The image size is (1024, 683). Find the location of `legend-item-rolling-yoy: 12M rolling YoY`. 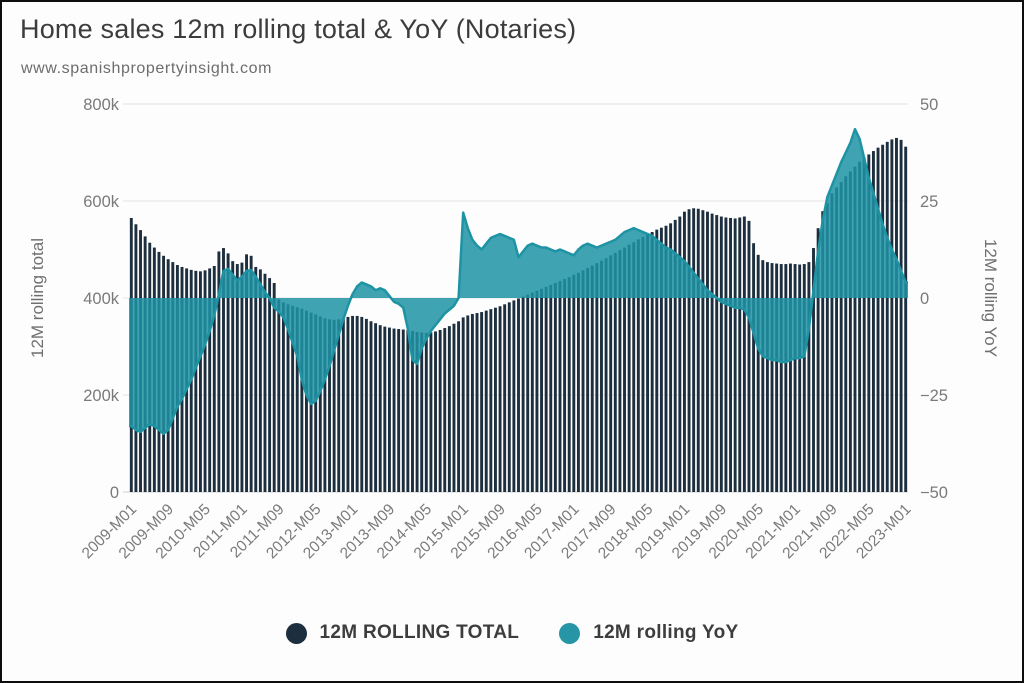

legend-item-rolling-yoy: 12M rolling YoY is located at coordinates (648, 633).